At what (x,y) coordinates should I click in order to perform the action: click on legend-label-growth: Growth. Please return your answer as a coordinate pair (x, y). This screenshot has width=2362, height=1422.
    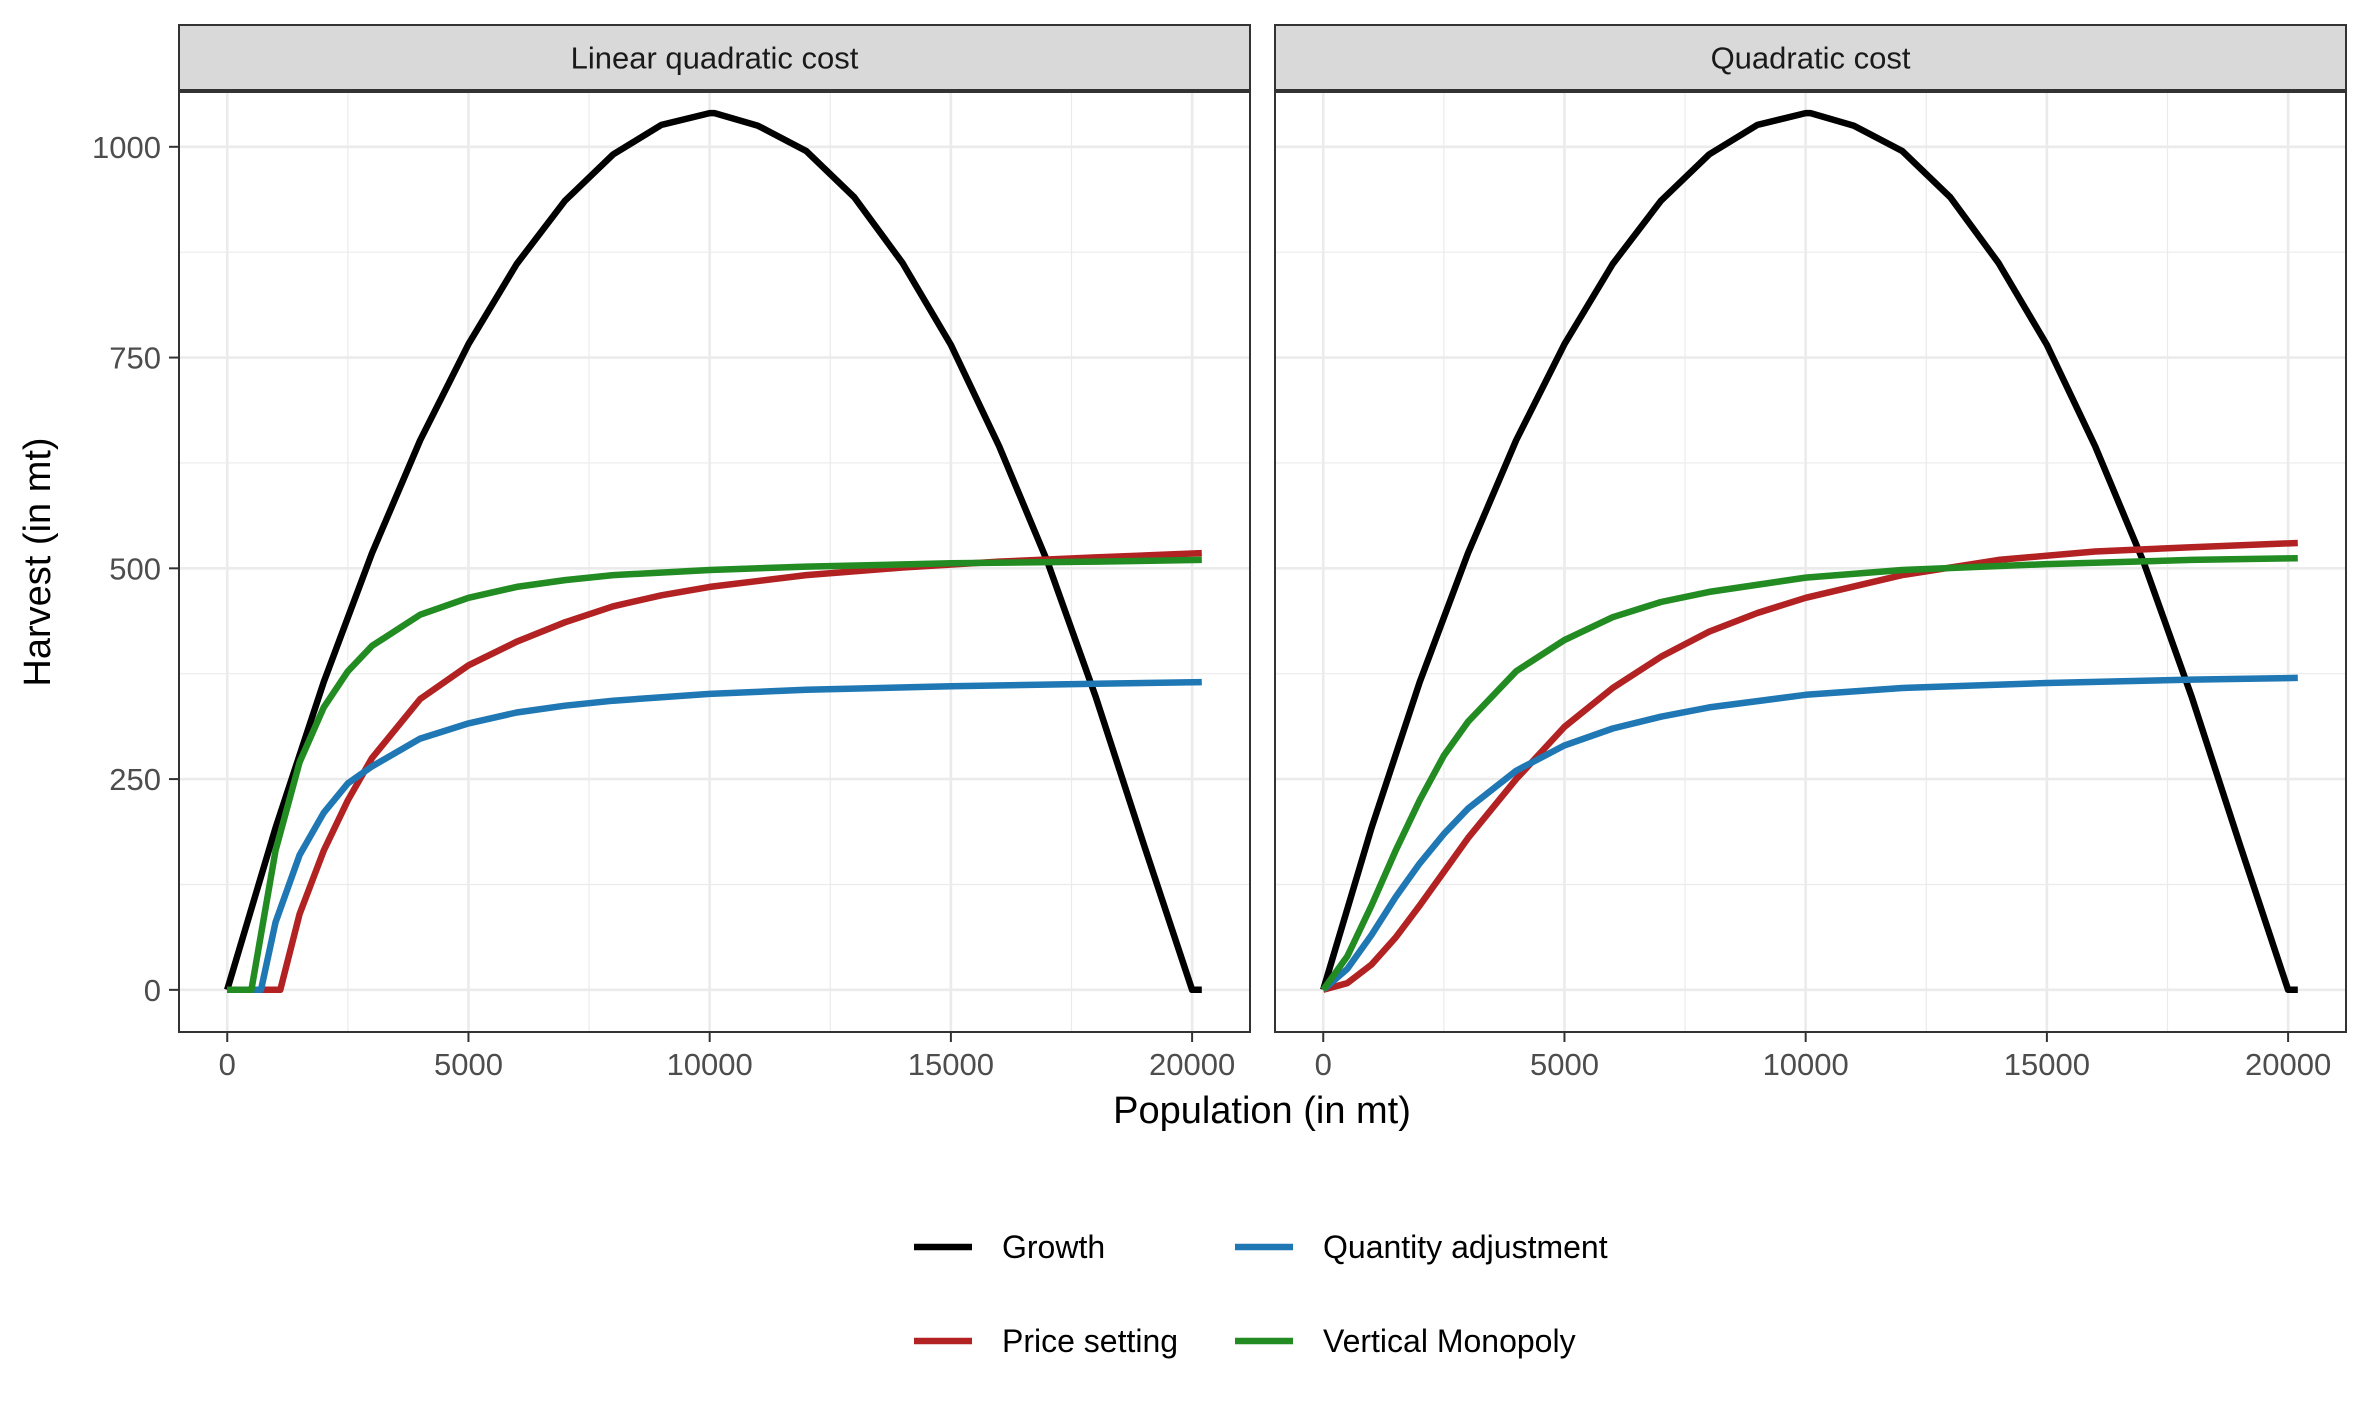
    Looking at the image, I should click on (1053, 1247).